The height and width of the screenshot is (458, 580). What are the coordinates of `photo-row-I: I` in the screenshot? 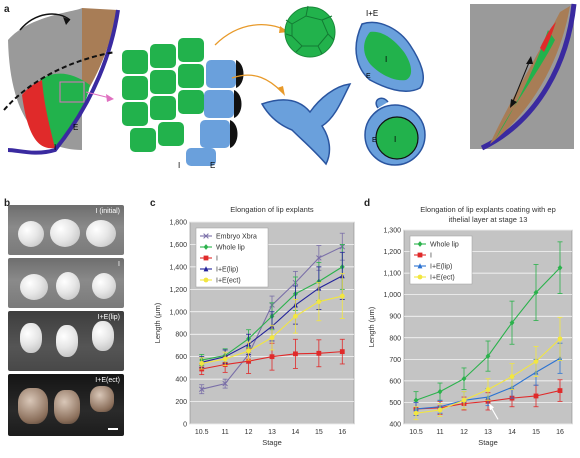 It's located at (66, 283).